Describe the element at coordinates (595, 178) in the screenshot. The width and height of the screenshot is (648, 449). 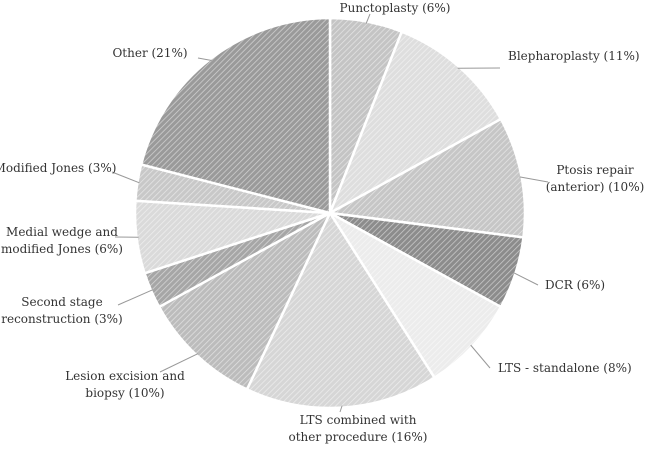
I see `slice-label: Ptosis repair (anterior) (10%)` at that location.